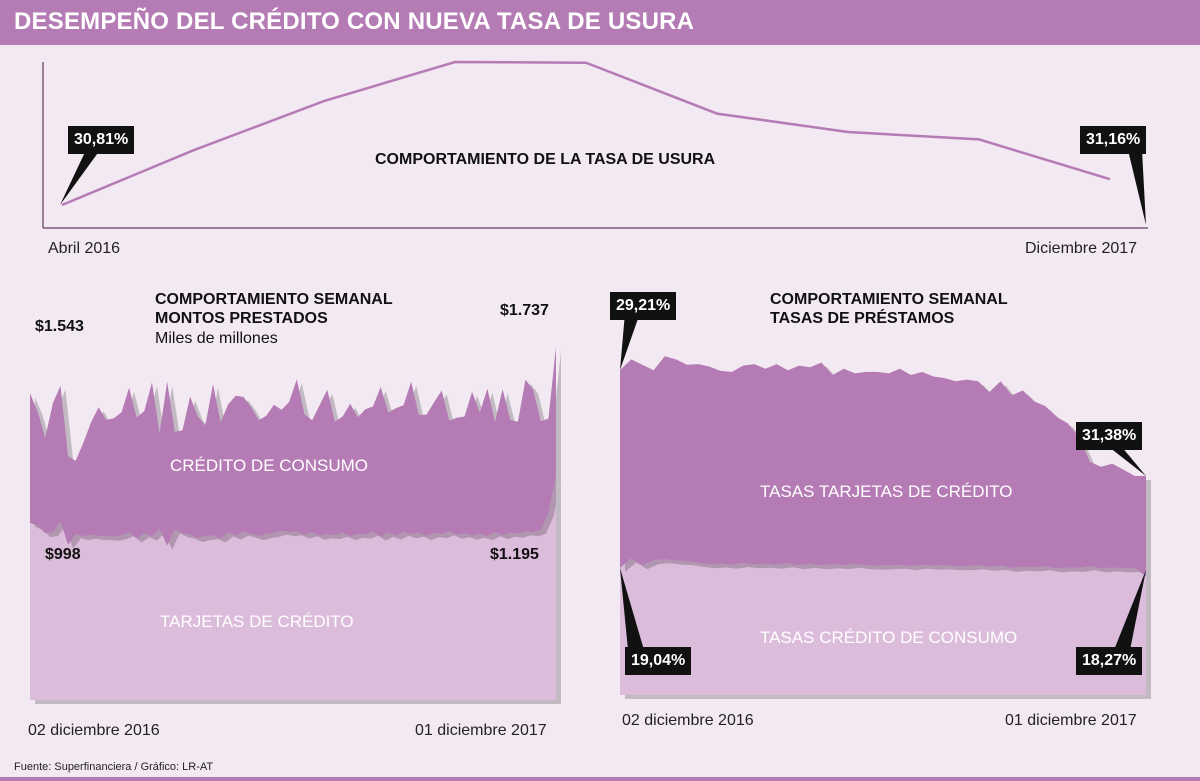  Describe the element at coordinates (643, 306) in the screenshot. I see `tasa-tarjetas-start-value: 29,21%` at that location.